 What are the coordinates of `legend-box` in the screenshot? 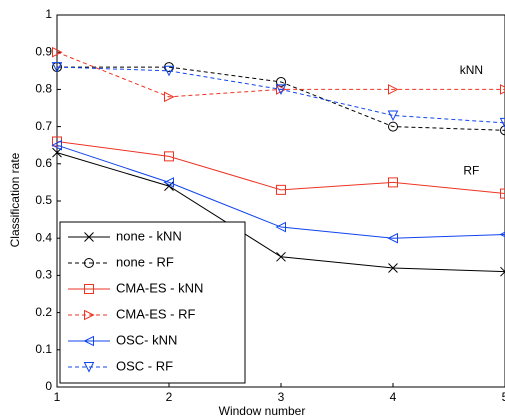 It's located at (152, 302).